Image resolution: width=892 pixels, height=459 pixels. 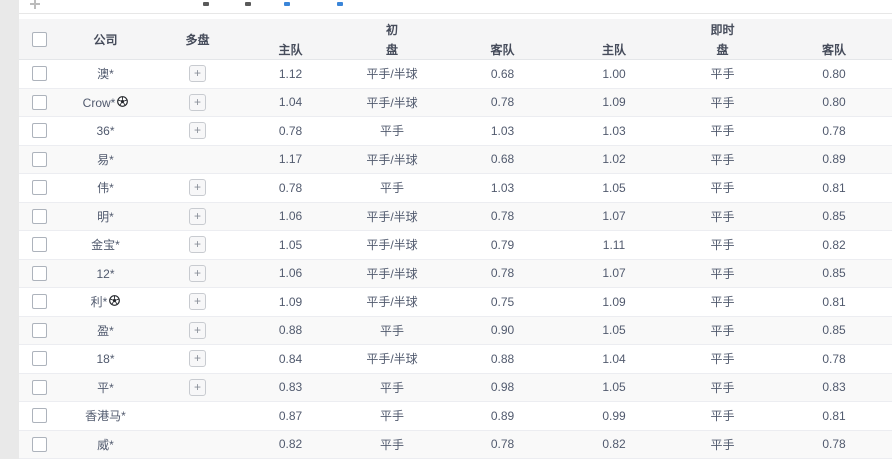 What do you see at coordinates (614, 359) in the screenshot?
I see `live-home-odds: 1.04` at bounding box center [614, 359].